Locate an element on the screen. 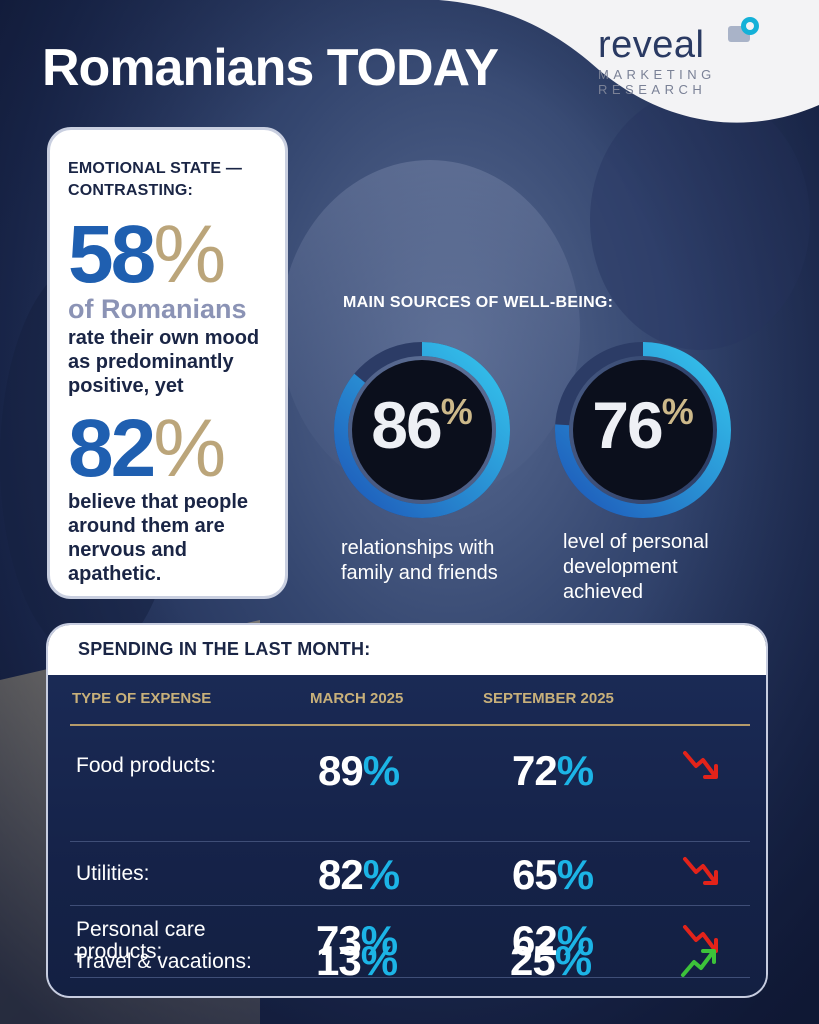 This screenshot has height=1024, width=819. wellbeing-ring-76: 76% is located at coordinates (643, 430).